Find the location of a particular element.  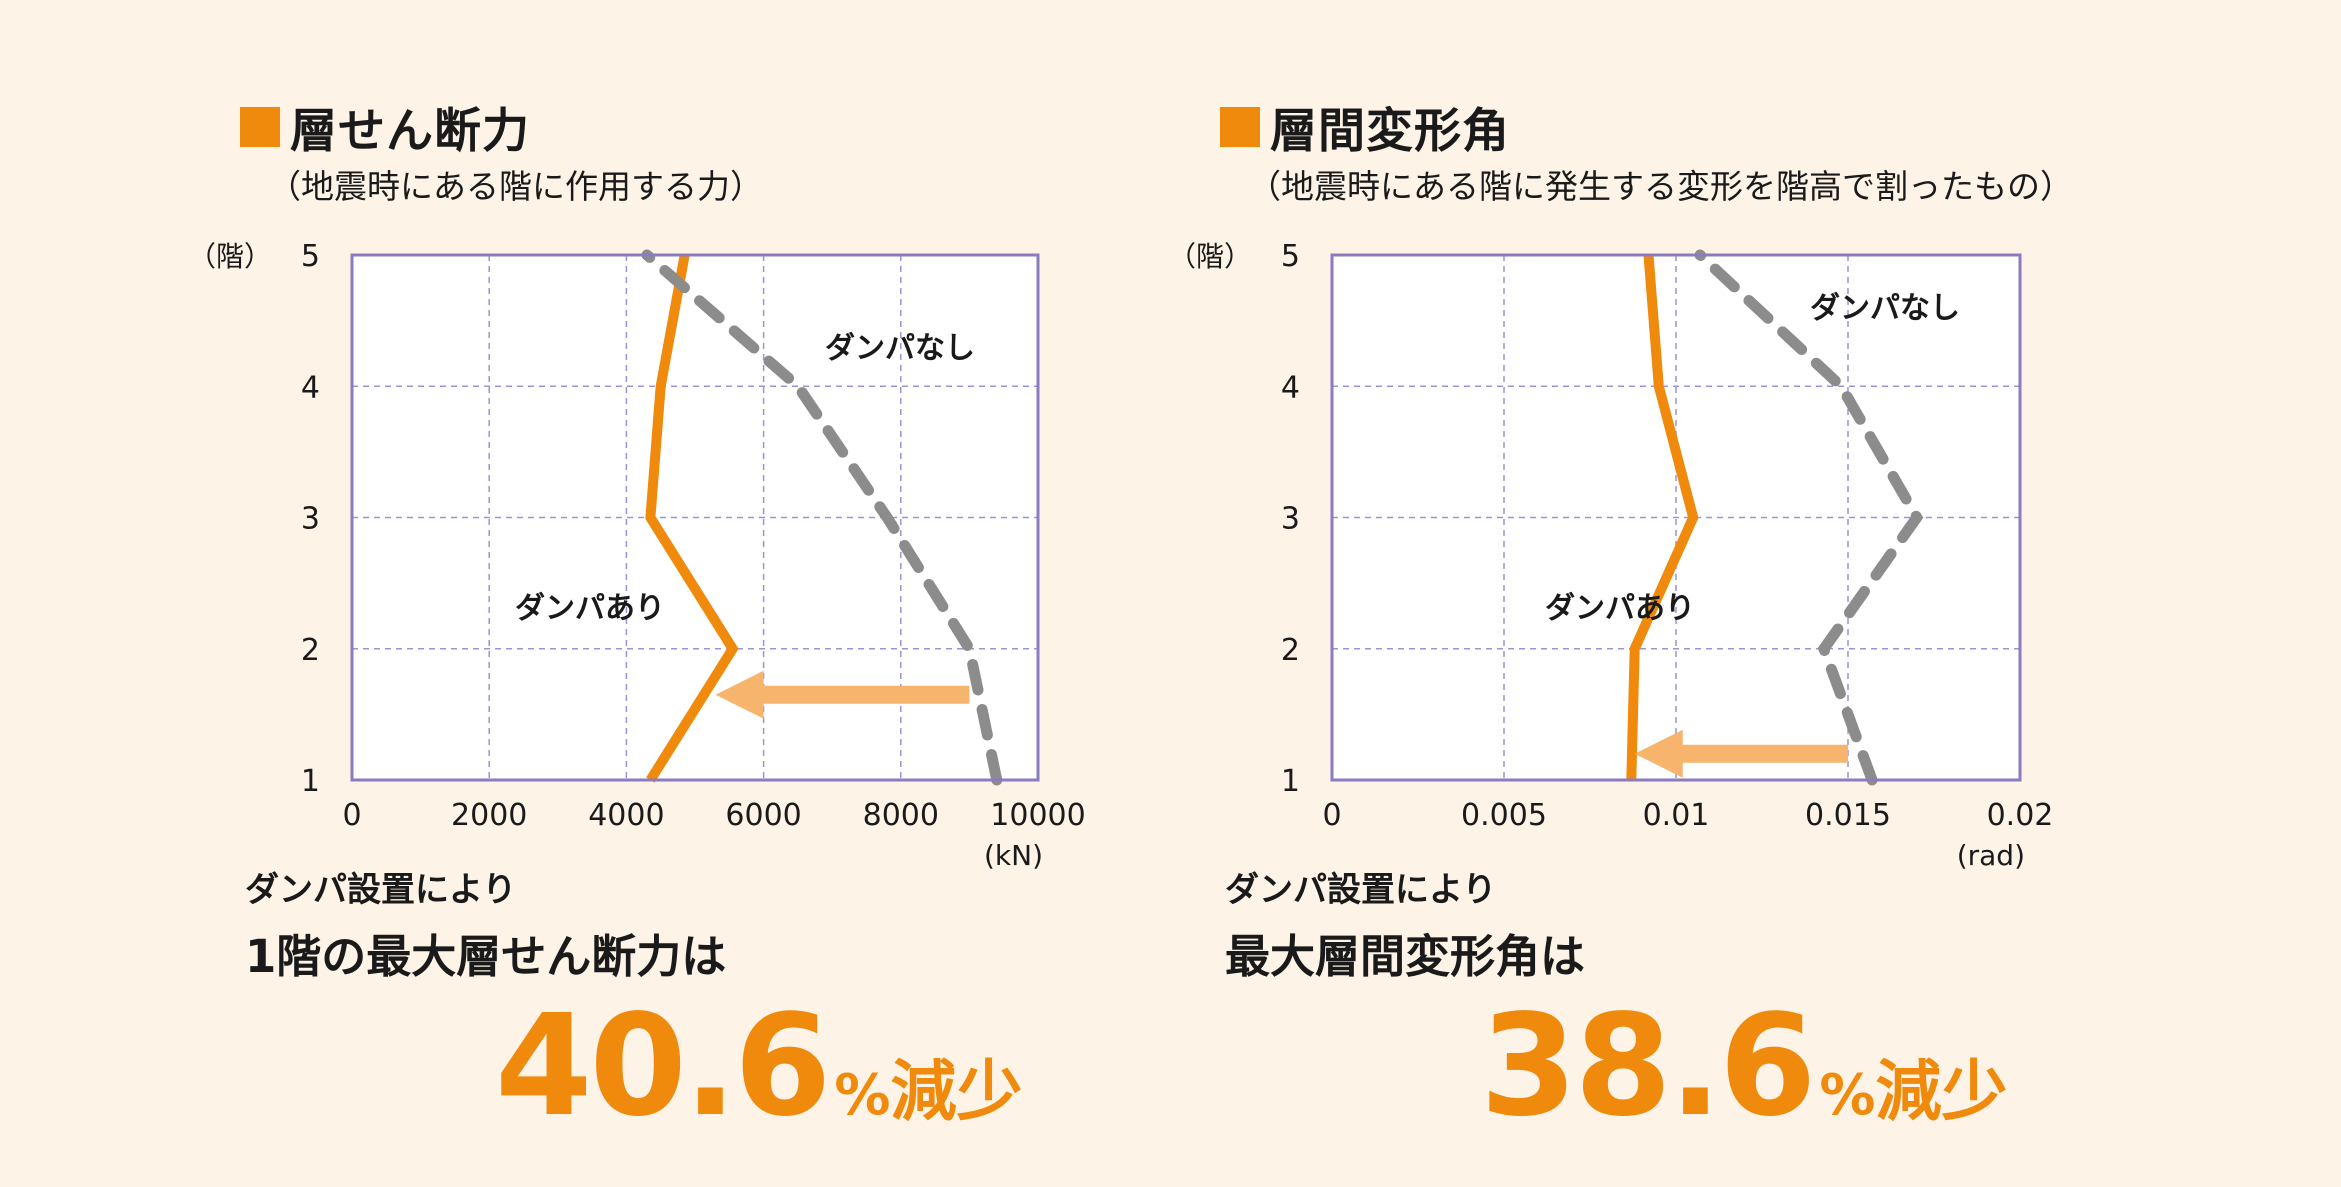

shear-force-claim: 1階の最大層せん断力は is located at coordinates (486, 956).